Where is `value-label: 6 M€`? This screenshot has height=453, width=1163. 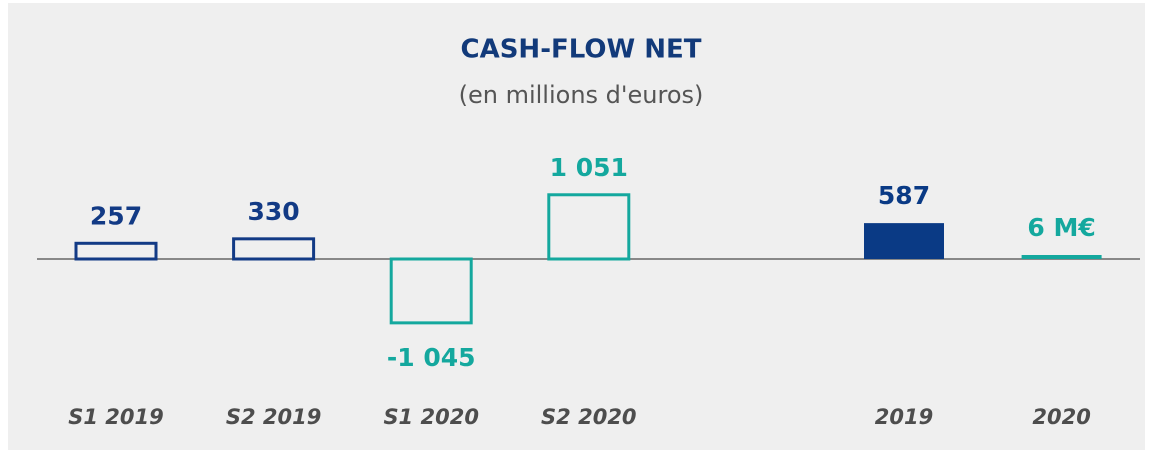 value-label: 6 M€ is located at coordinates (1061, 227).